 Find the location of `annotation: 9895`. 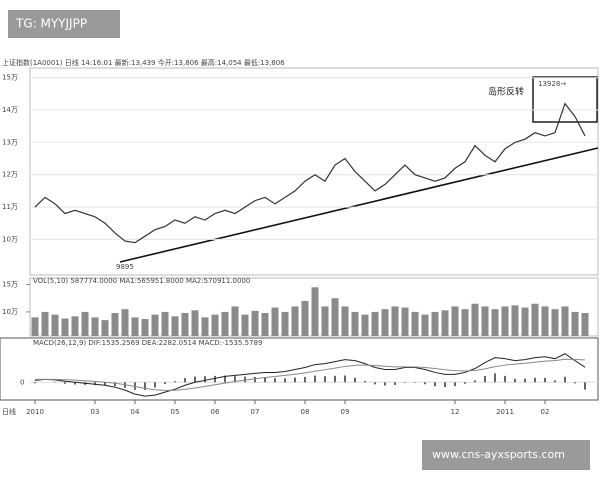

annotation: 9895 is located at coordinates (125, 267).